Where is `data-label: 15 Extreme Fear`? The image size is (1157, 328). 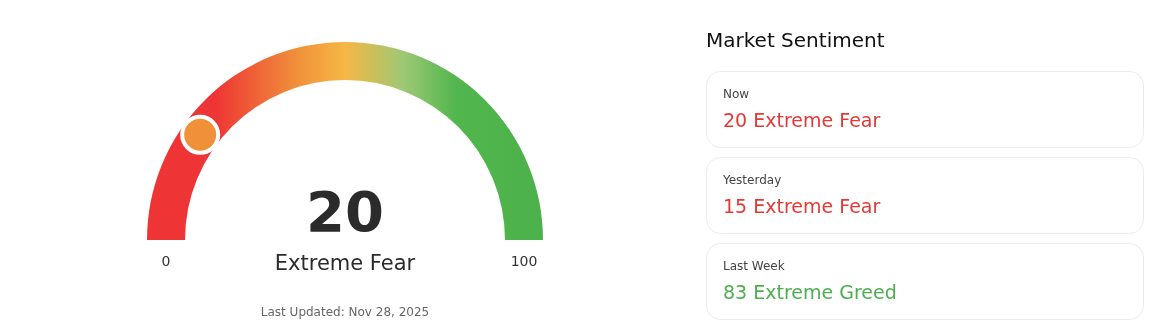
data-label: 15 Extreme Fear is located at coordinates (802, 206).